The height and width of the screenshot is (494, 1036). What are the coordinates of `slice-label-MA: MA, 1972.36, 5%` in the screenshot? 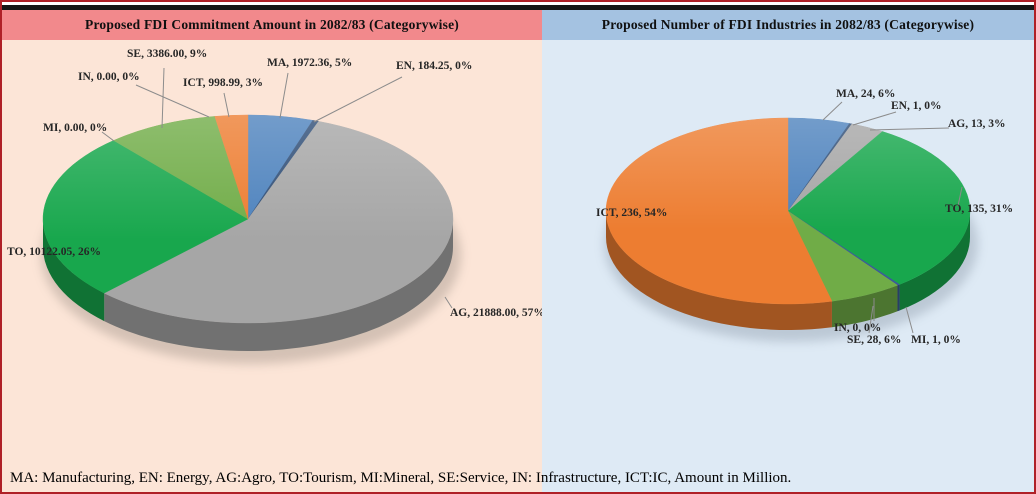 It's located at (310, 63).